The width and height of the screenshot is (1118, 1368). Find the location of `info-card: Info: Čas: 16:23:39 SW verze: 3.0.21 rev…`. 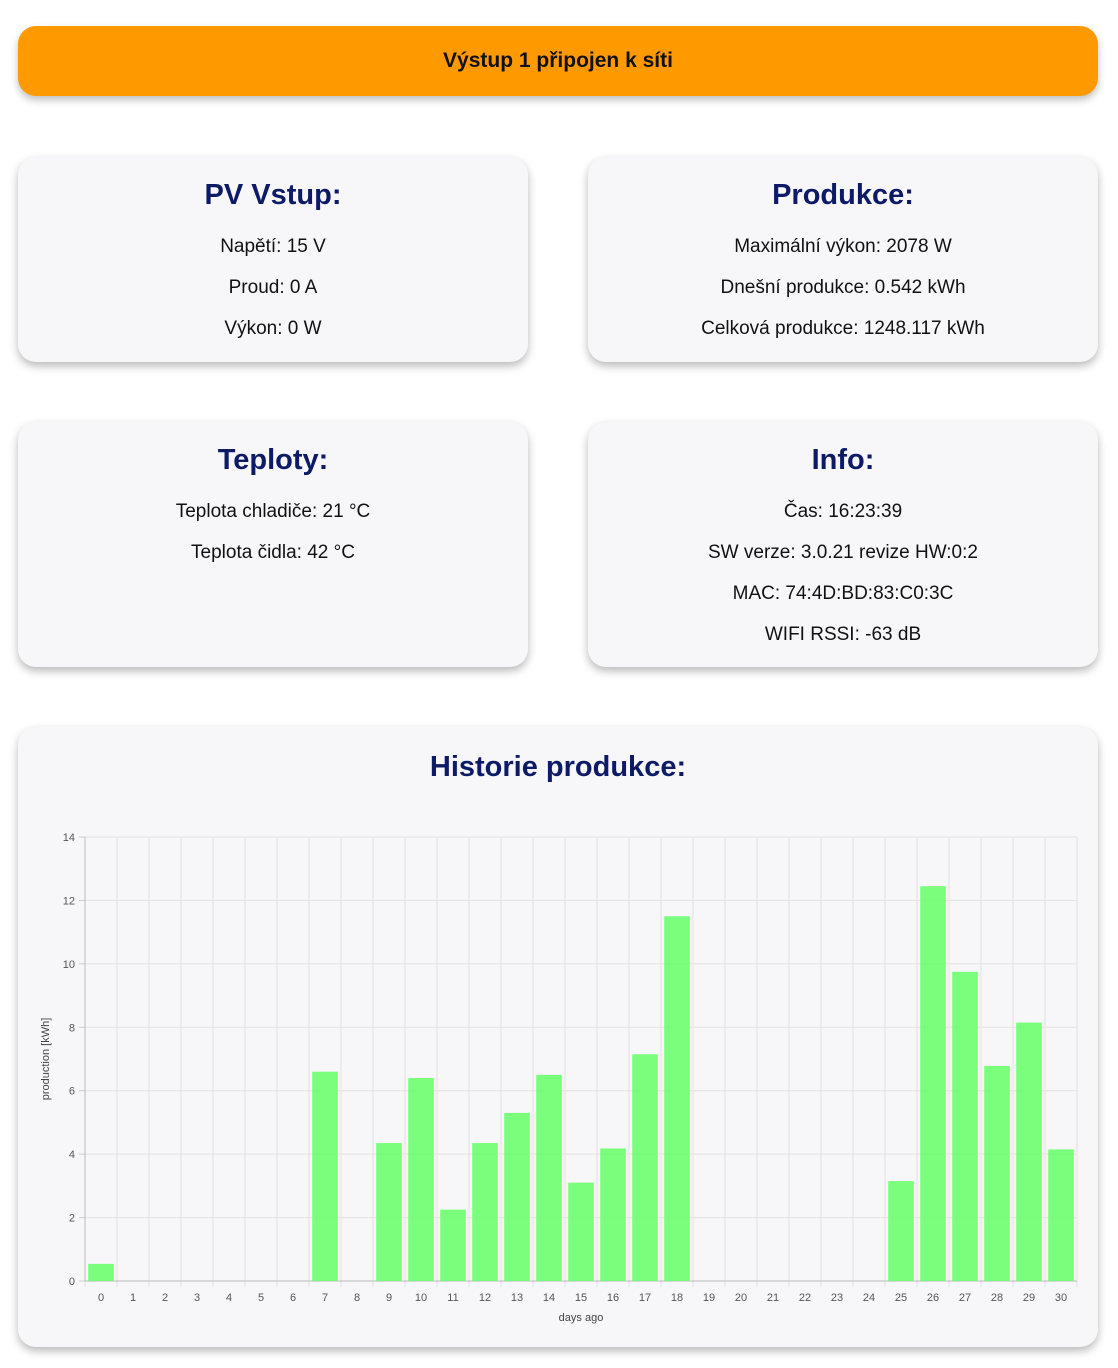

info-card: Info: Čas: 16:23:39 SW verze: 3.0.21 rev… is located at coordinates (843, 544).